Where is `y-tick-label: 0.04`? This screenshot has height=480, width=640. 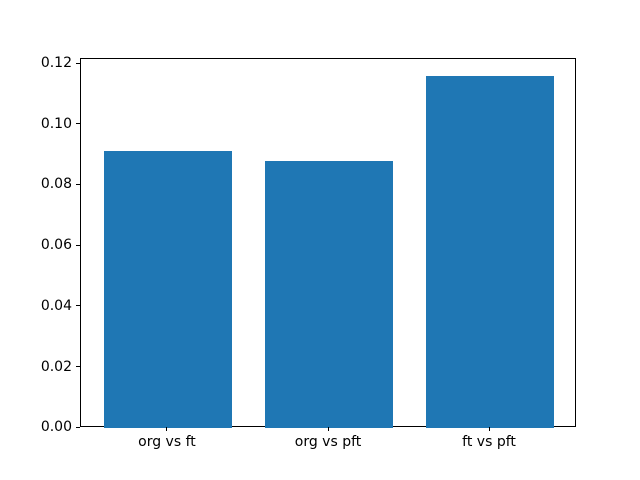
y-tick-label: 0.04 is located at coordinates (56, 305).